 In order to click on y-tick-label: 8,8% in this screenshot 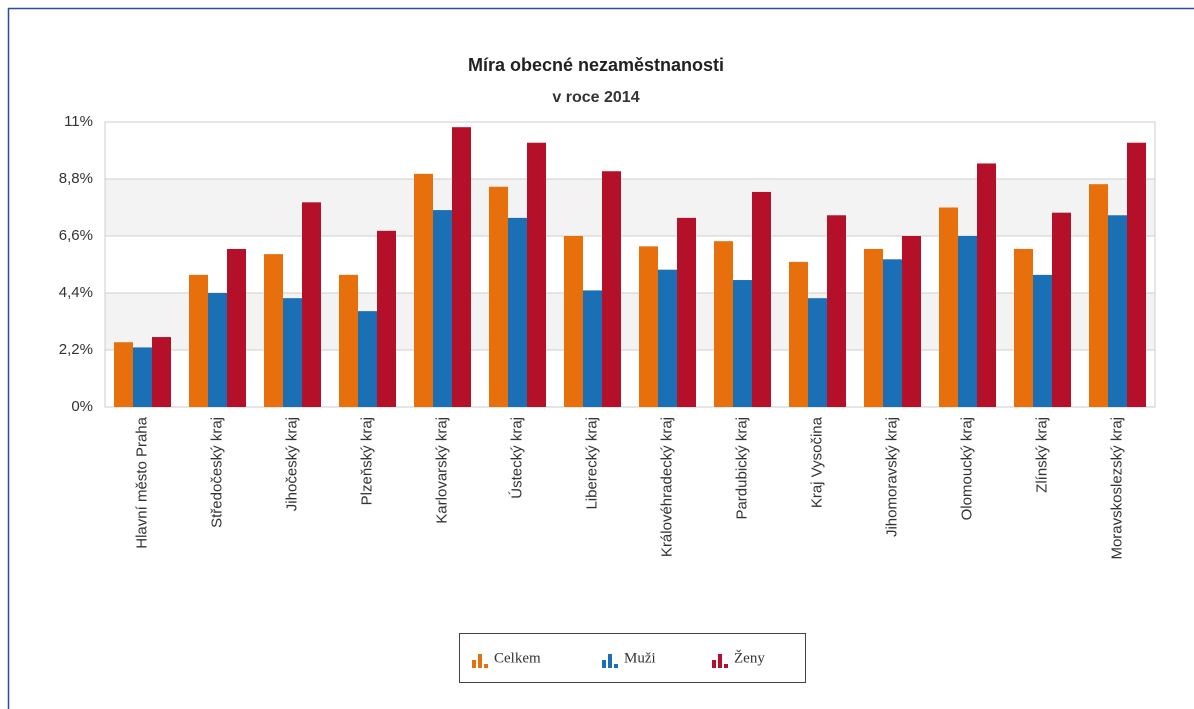, I will do `click(76, 178)`.